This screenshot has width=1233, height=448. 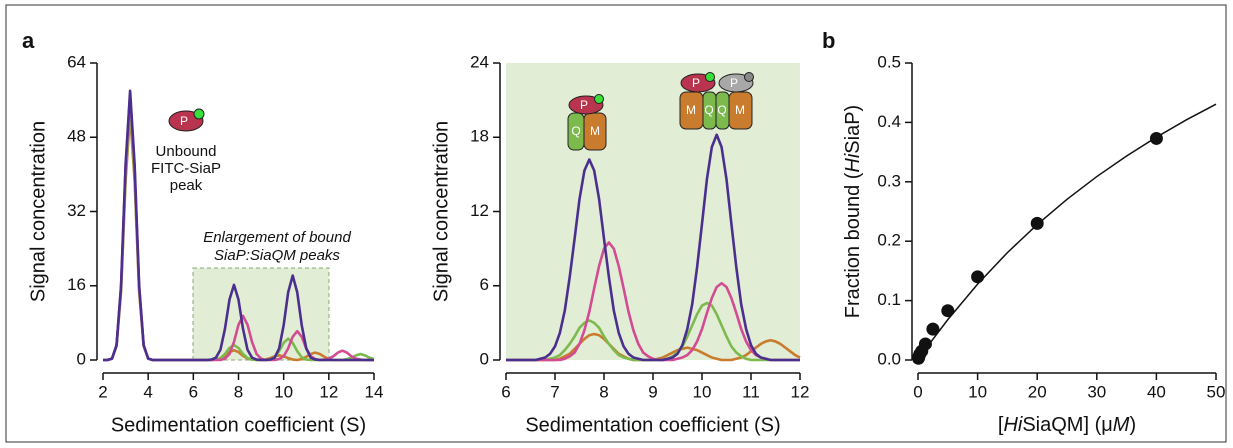 What do you see at coordinates (652, 391) in the screenshot?
I see `x-tick-label: 9` at bounding box center [652, 391].